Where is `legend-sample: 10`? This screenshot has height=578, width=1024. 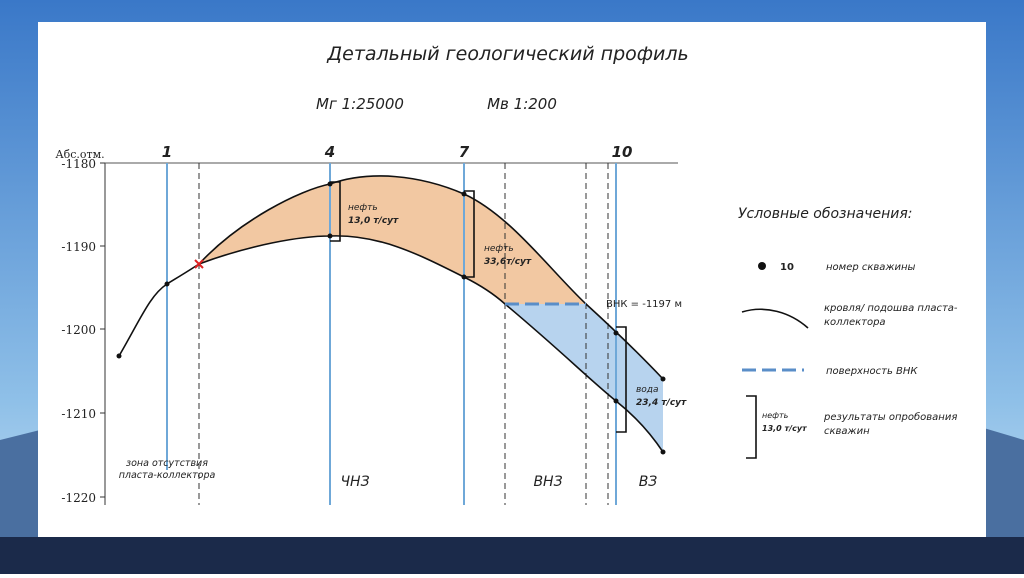
legend-sample: 10 is located at coordinates (787, 267).